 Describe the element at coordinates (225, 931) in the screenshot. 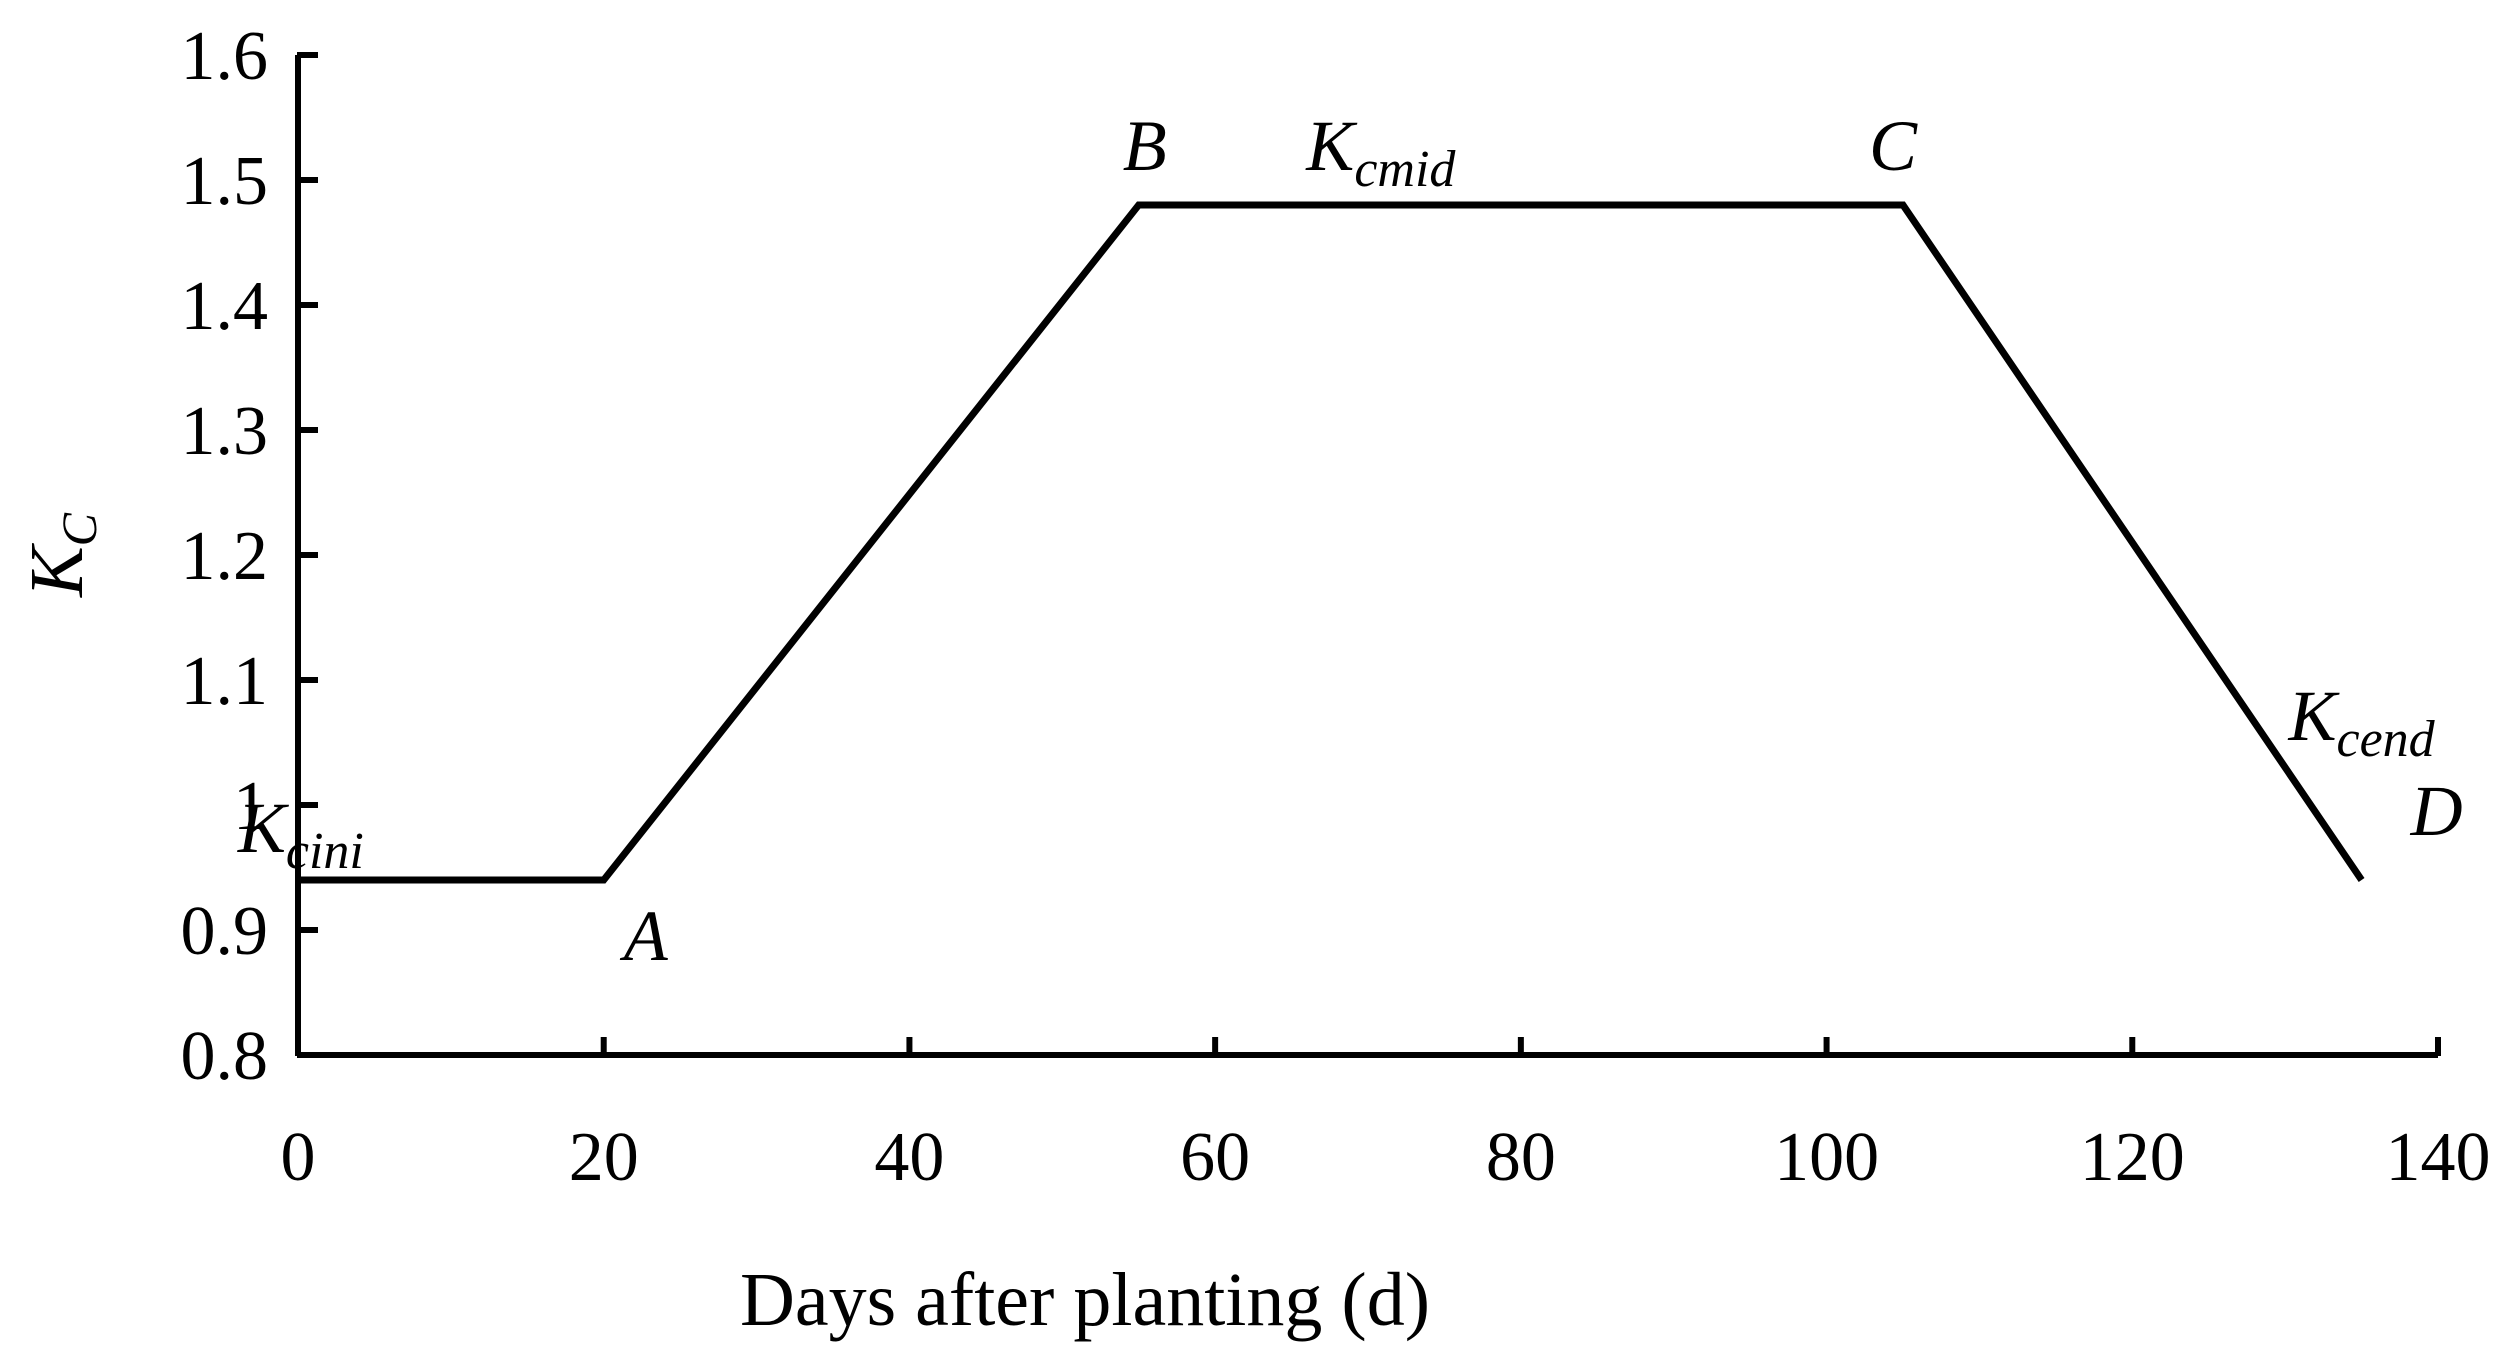

I see `y-tick-label: 0.9` at that location.